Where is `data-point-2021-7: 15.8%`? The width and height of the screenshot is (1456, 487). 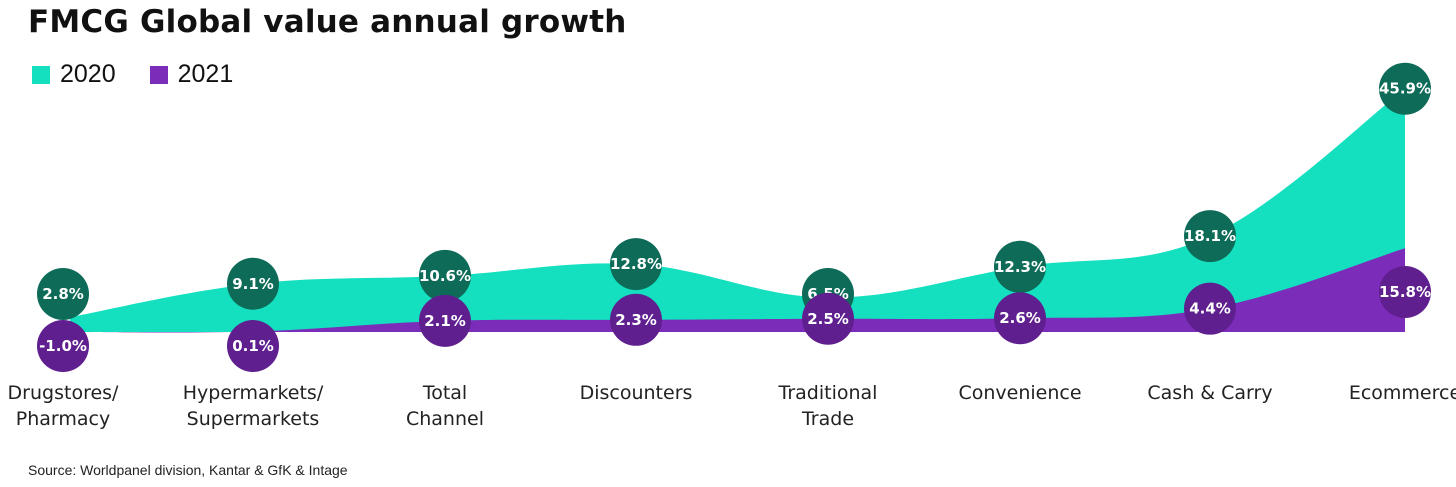
data-point-2021-7: 15.8% is located at coordinates (1405, 292).